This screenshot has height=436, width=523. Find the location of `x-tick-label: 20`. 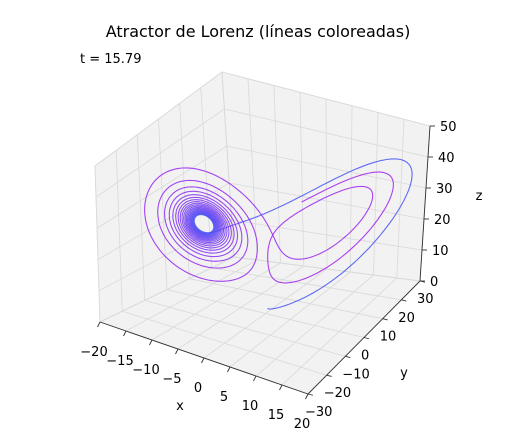

x-tick-label: 20 is located at coordinates (302, 424).